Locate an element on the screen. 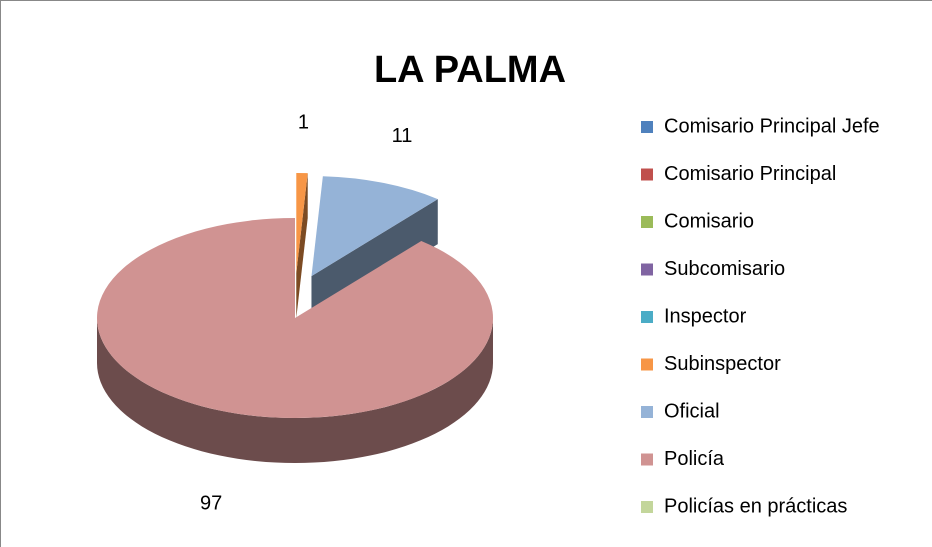 Image resolution: width=932 pixels, height=547 pixels. chart-title: LA PALMA is located at coordinates (470, 70).